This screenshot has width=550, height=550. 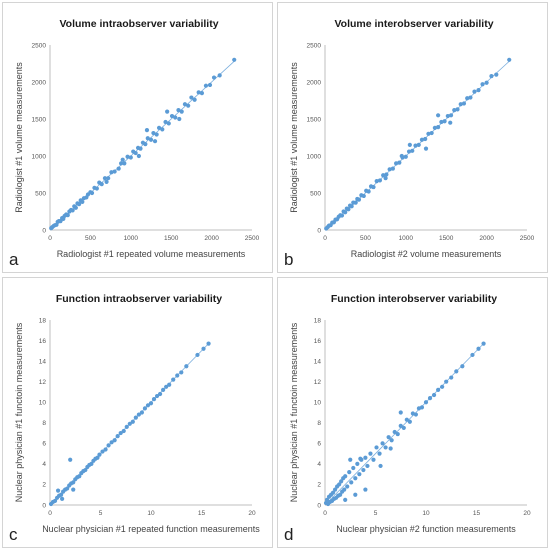 I want to click on panel-letter-d: d, so click(x=289, y=534).